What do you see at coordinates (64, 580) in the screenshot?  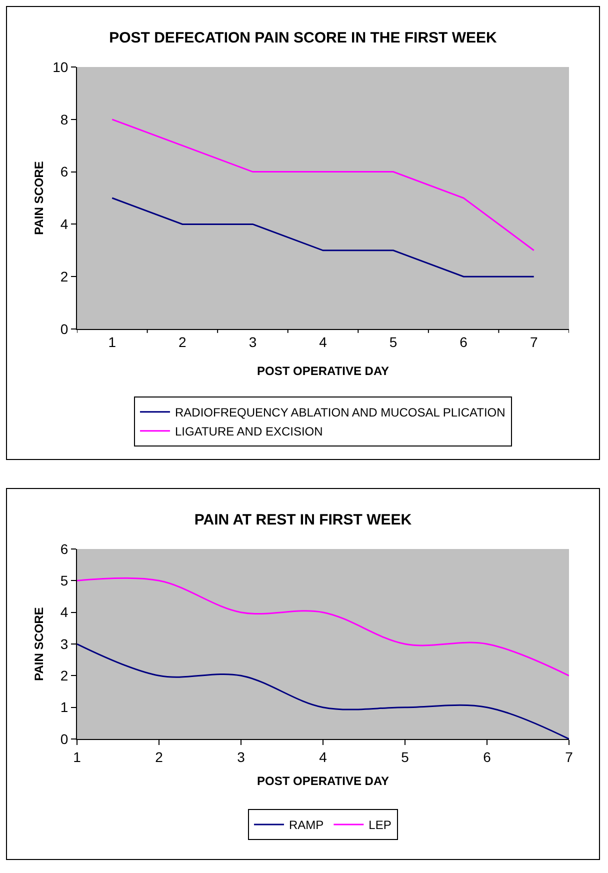 I see `y-tick-label: 5` at bounding box center [64, 580].